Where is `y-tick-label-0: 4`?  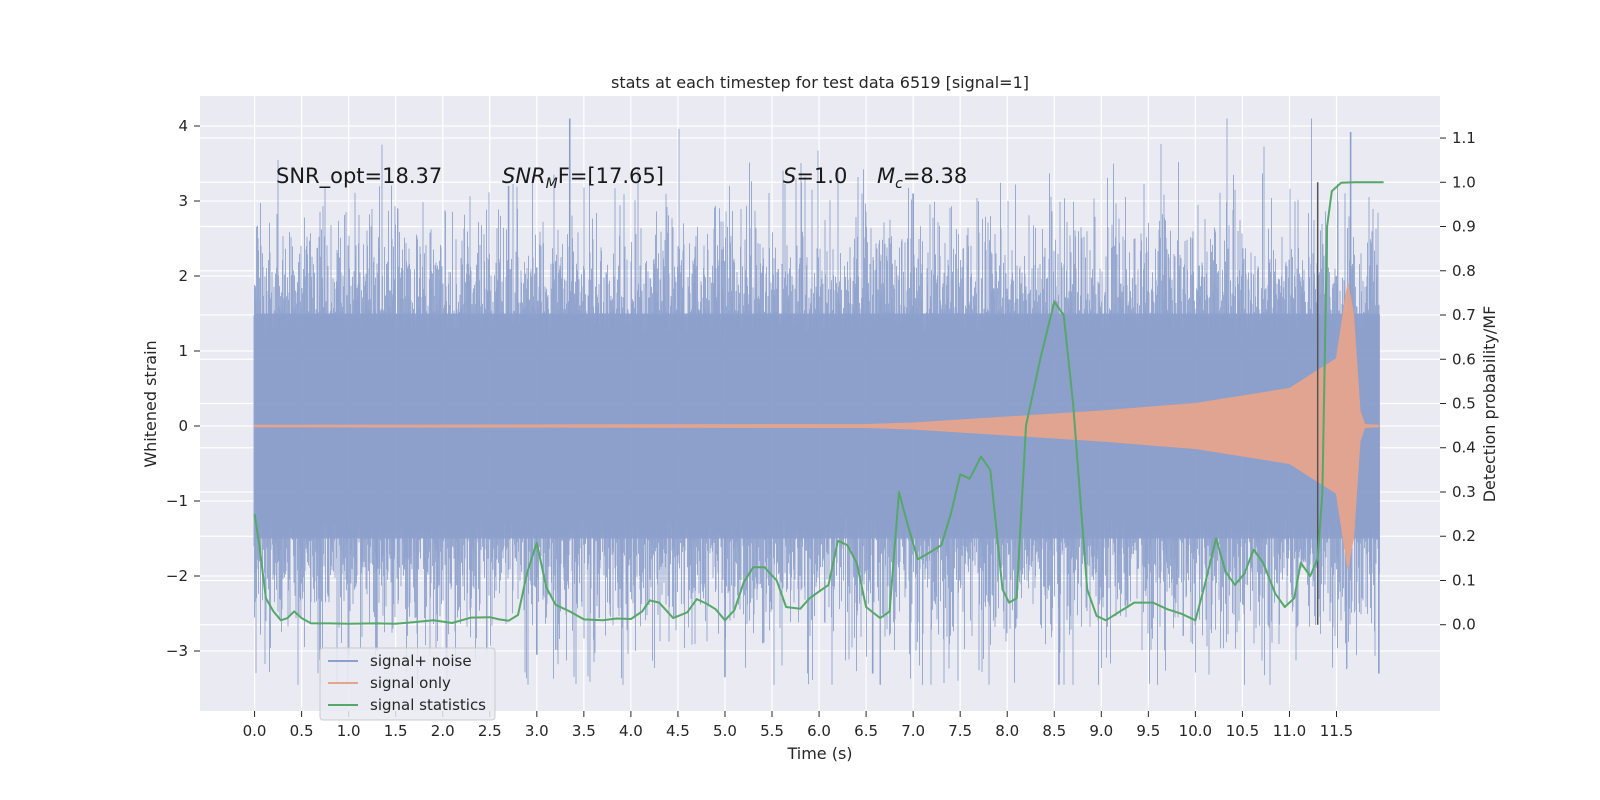
y-tick-label-0: 4 is located at coordinates (183, 126).